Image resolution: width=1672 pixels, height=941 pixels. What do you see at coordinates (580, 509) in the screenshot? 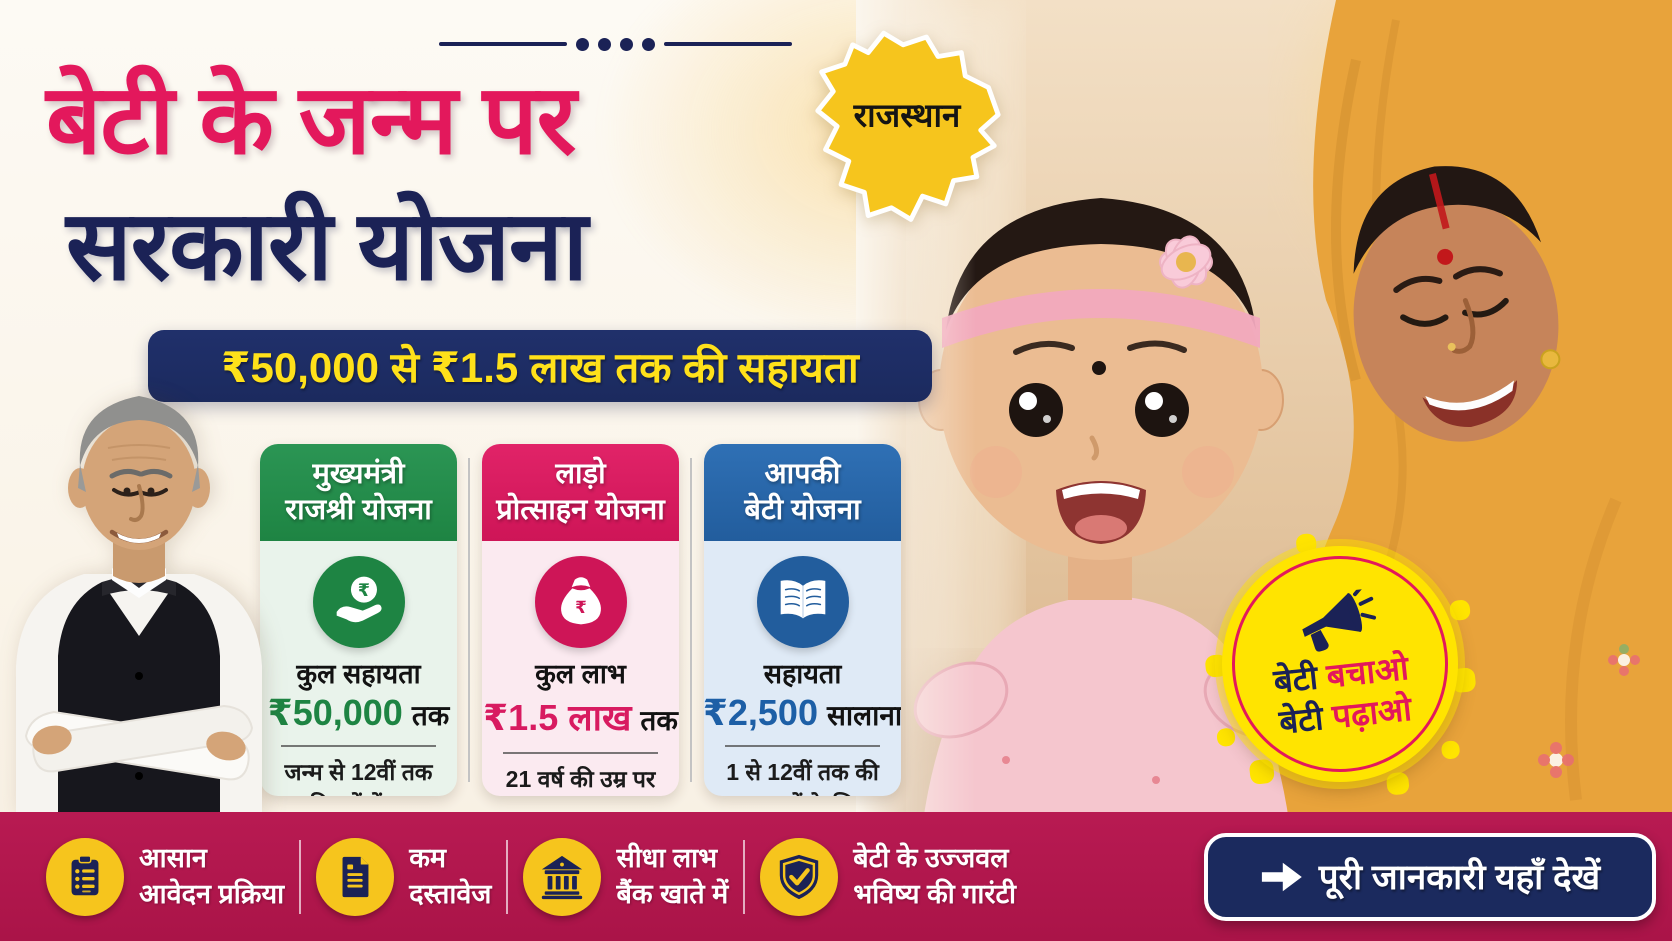
I see `scheme-title-line2: प्रोत्साहन योजना` at bounding box center [580, 509].